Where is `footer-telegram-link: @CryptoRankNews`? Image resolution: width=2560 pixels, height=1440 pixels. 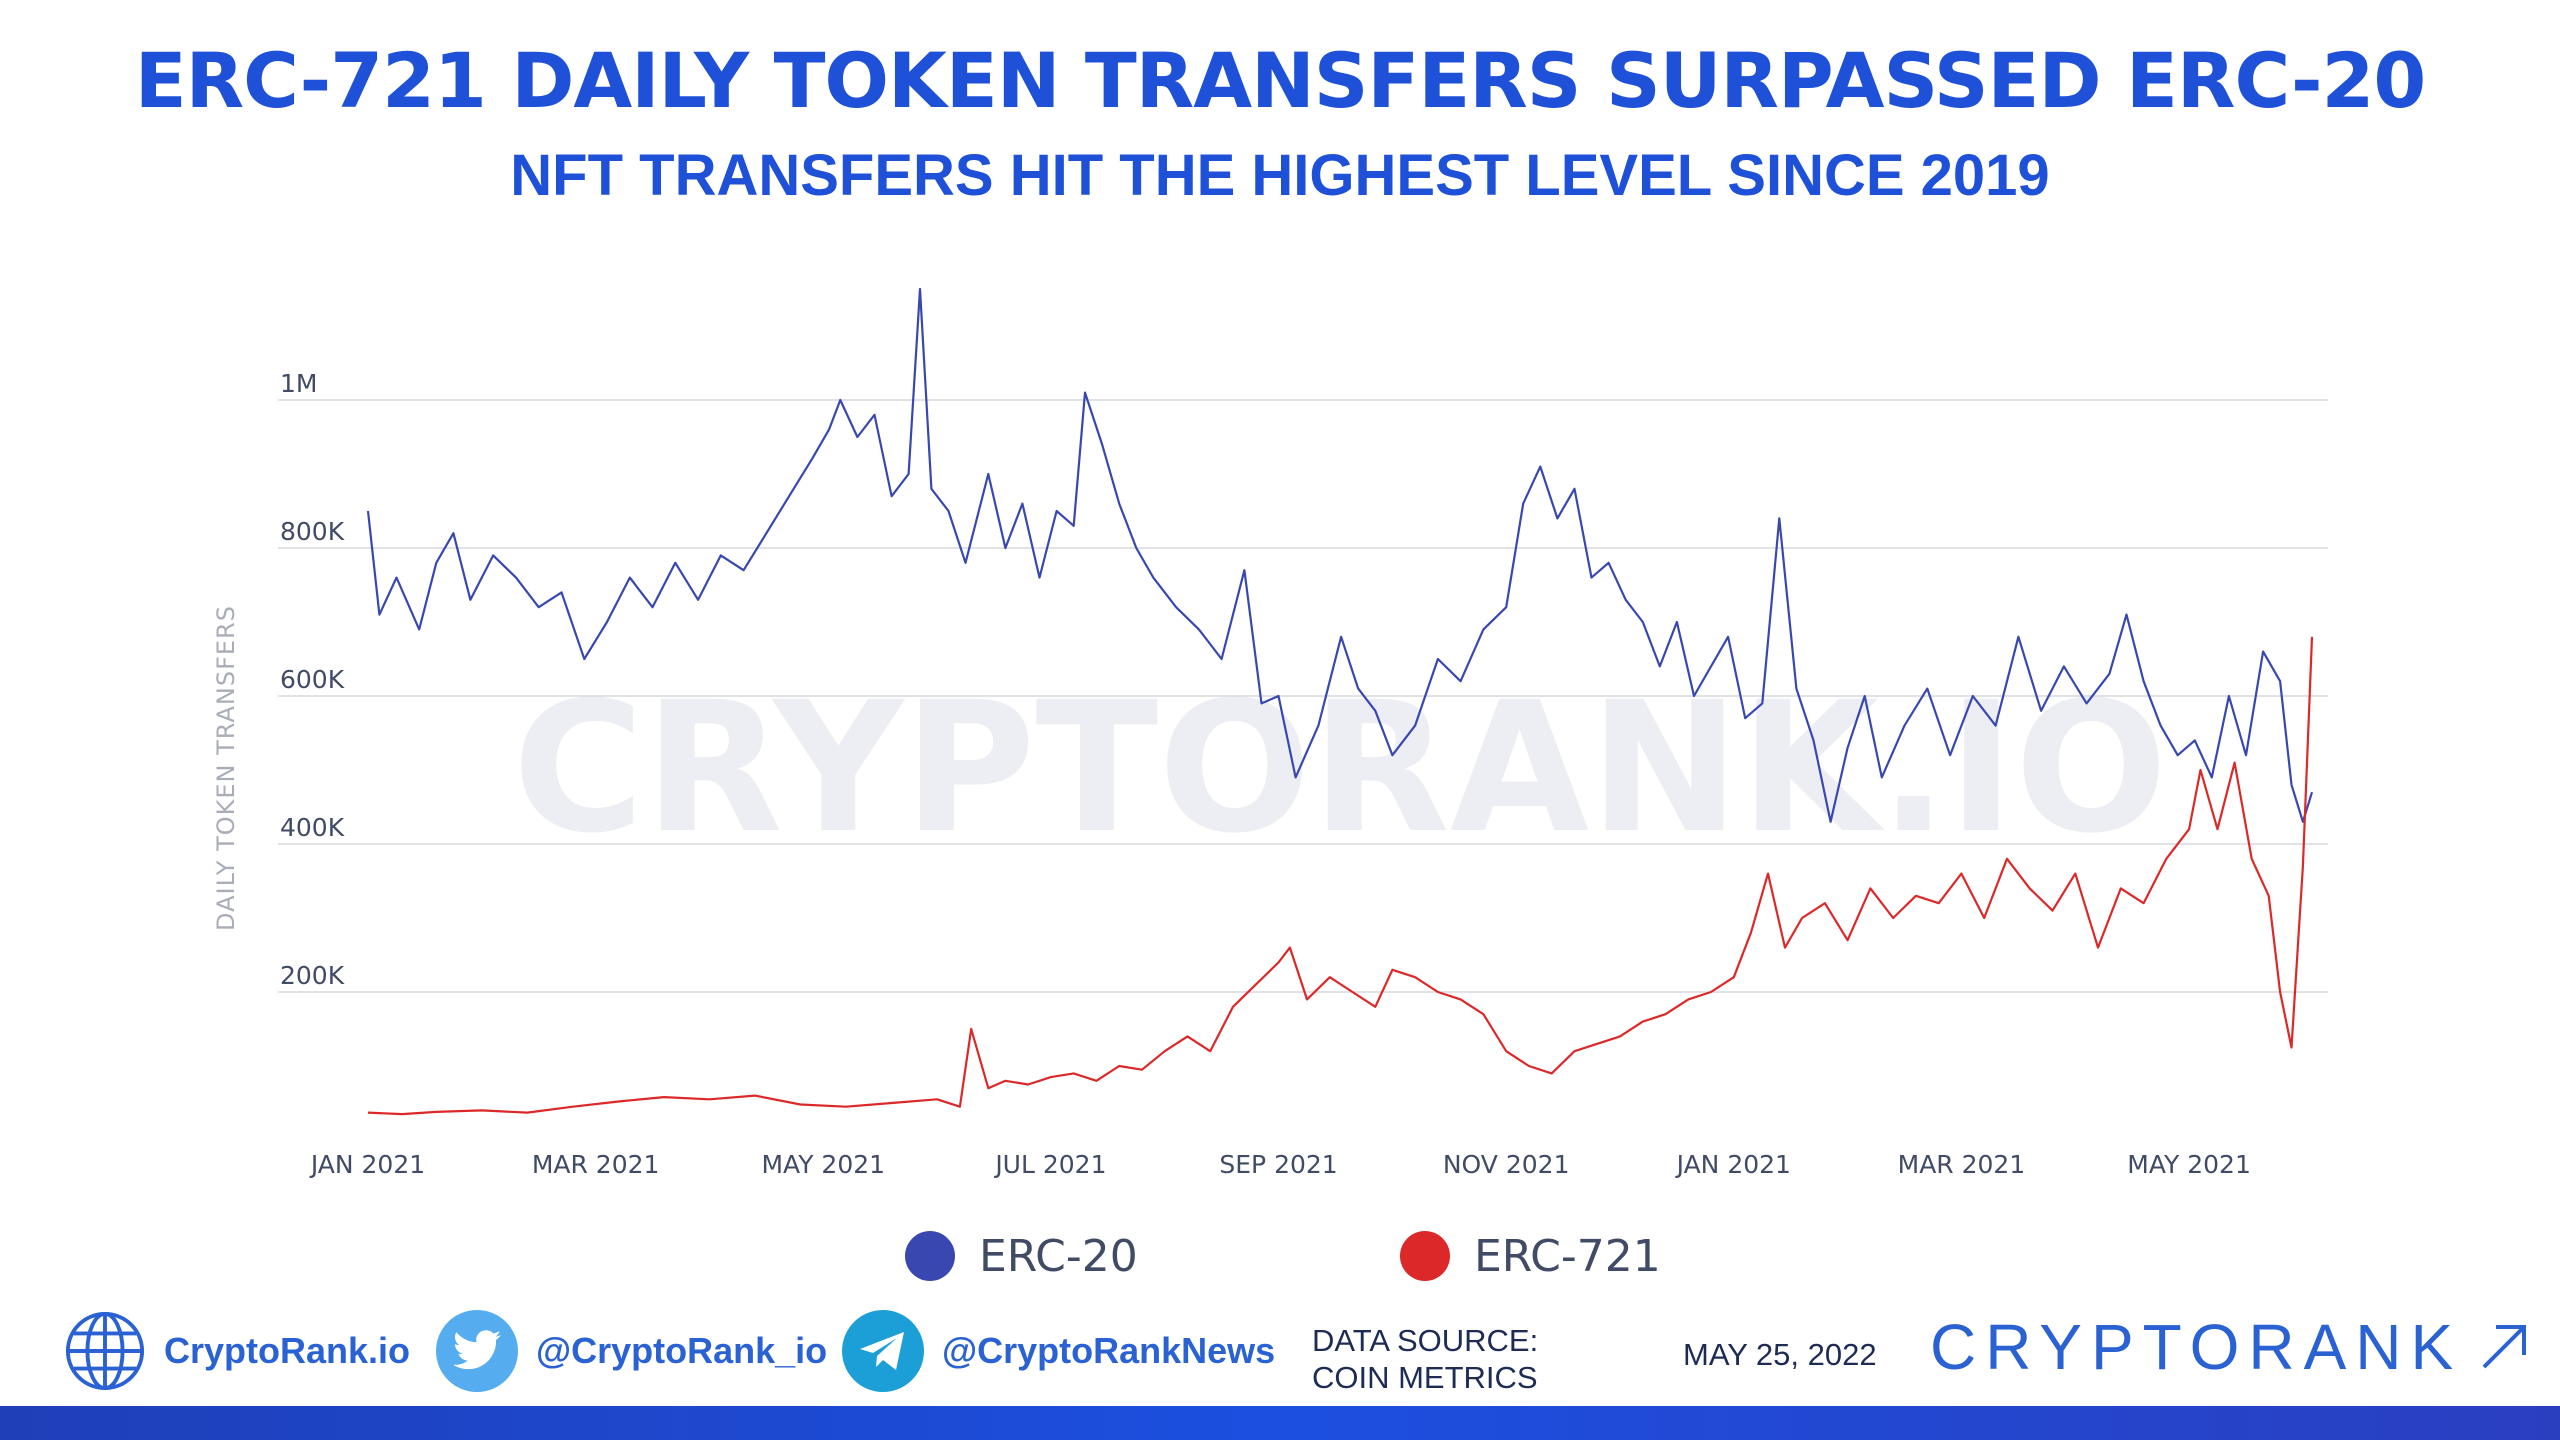
footer-telegram-link: @CryptoRankNews is located at coordinates (1058, 1351).